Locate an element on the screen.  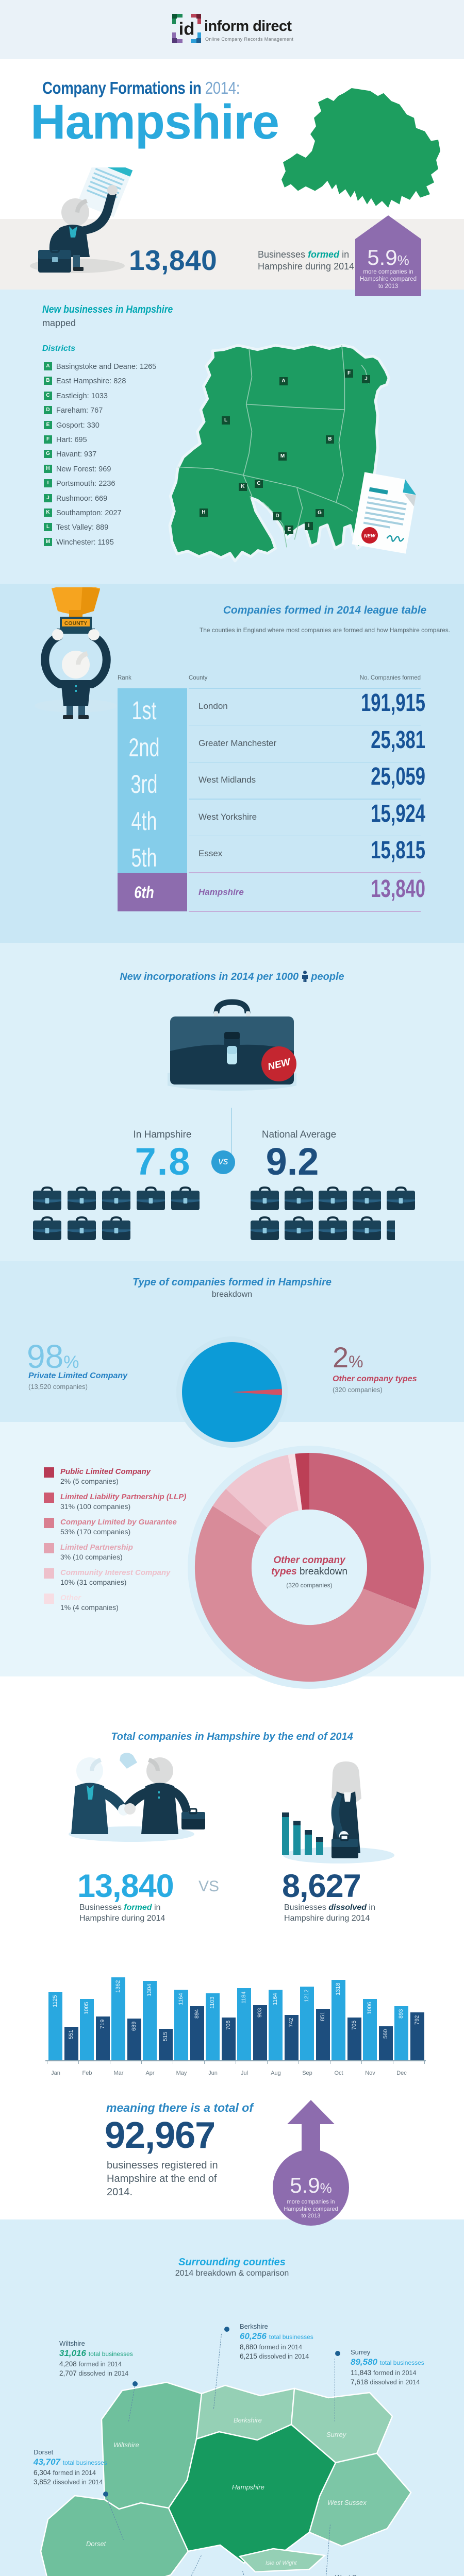
svg-text: Surrey is located at coordinates (336, 2434).